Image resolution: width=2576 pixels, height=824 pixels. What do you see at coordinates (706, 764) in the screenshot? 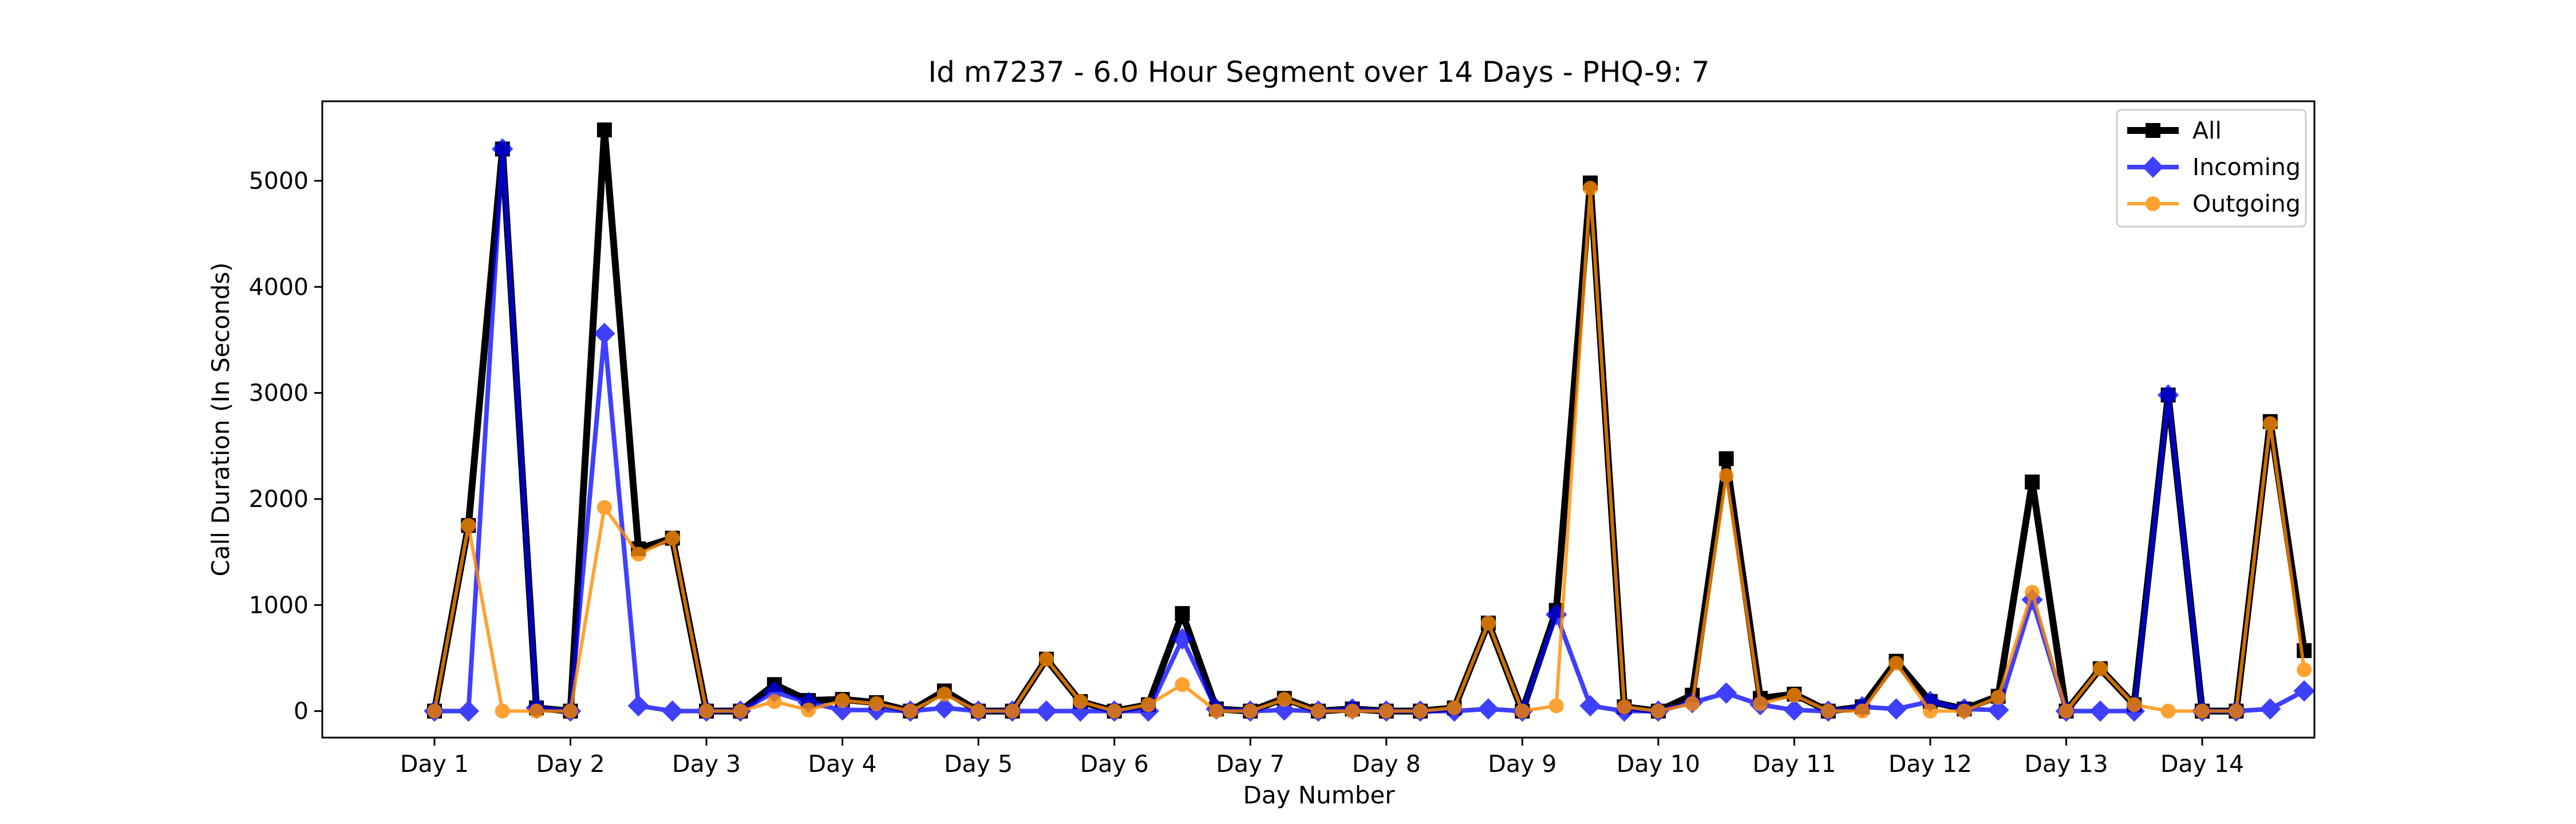
I see `x-tick-label: Day 3` at bounding box center [706, 764].